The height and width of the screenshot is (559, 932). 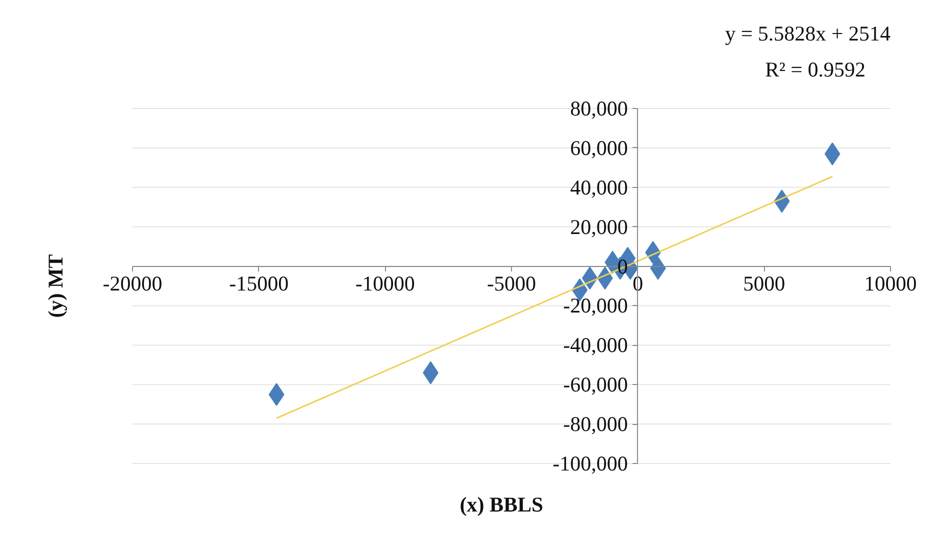 I want to click on y-tick-label: -80,000, so click(x=595, y=424).